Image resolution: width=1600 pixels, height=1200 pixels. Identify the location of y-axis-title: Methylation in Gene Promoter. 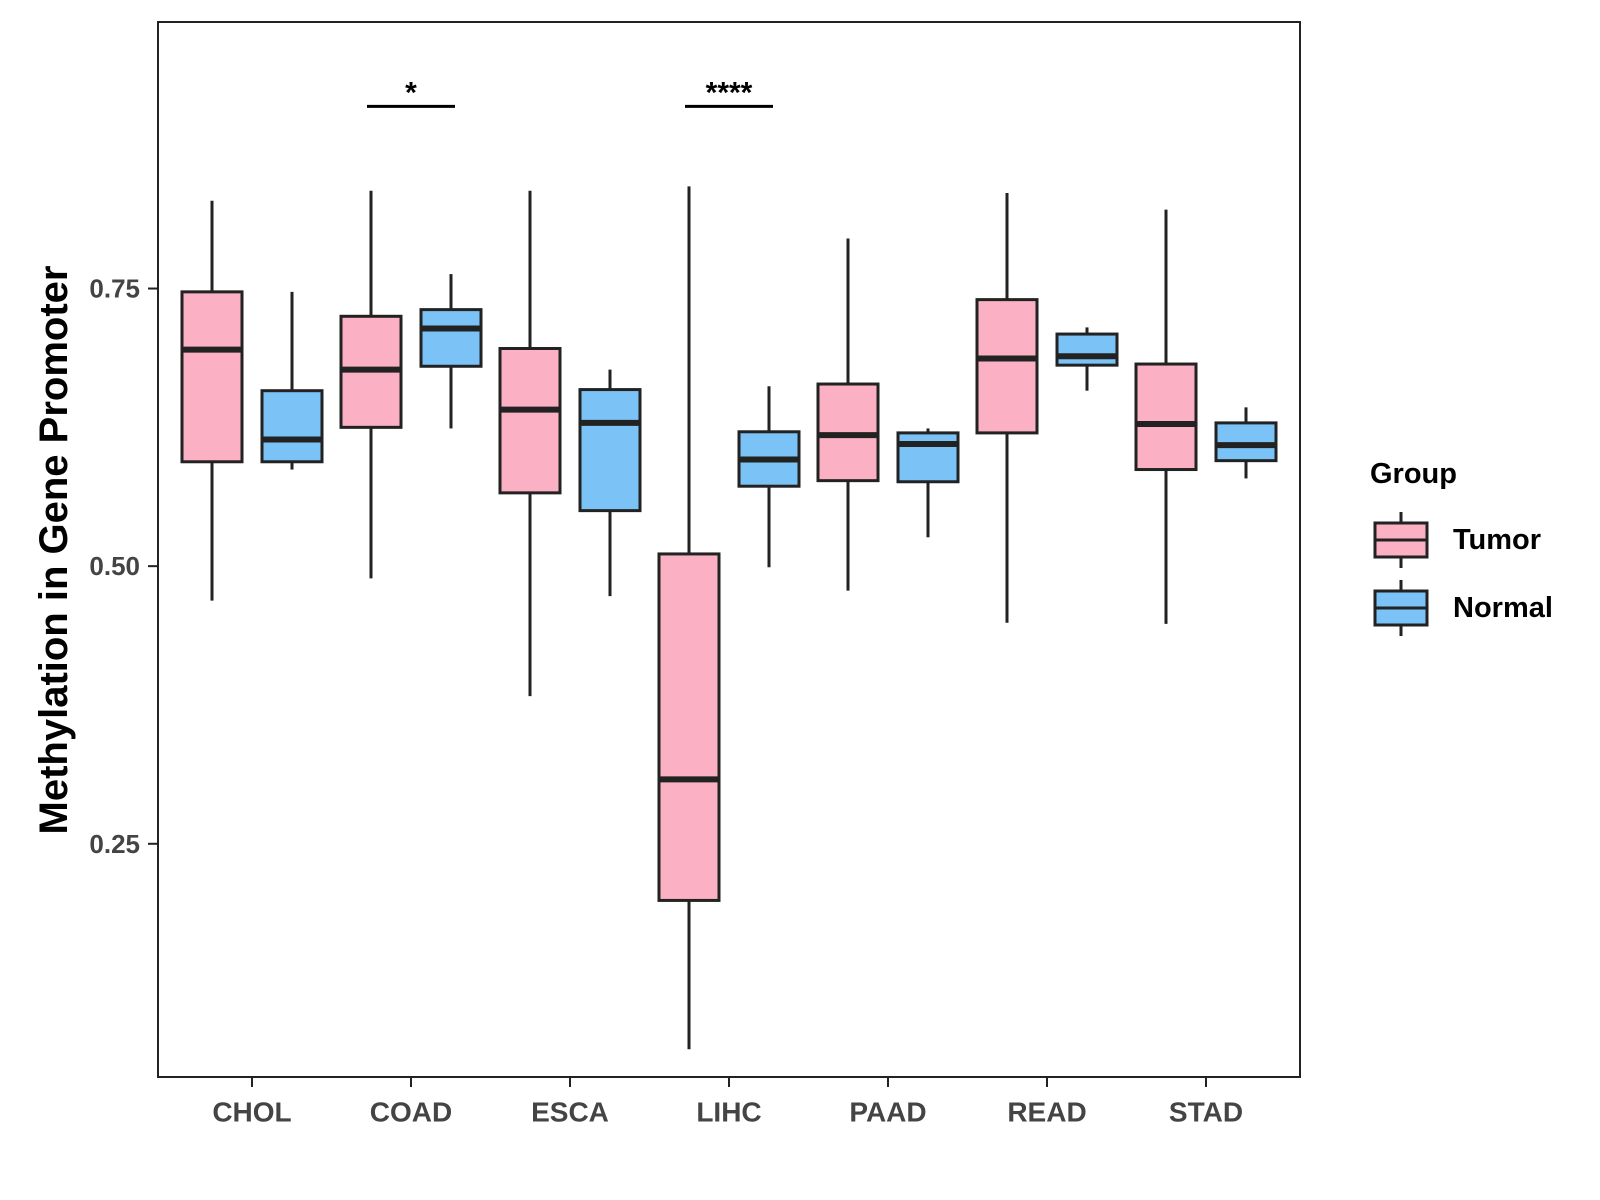
(54, 550).